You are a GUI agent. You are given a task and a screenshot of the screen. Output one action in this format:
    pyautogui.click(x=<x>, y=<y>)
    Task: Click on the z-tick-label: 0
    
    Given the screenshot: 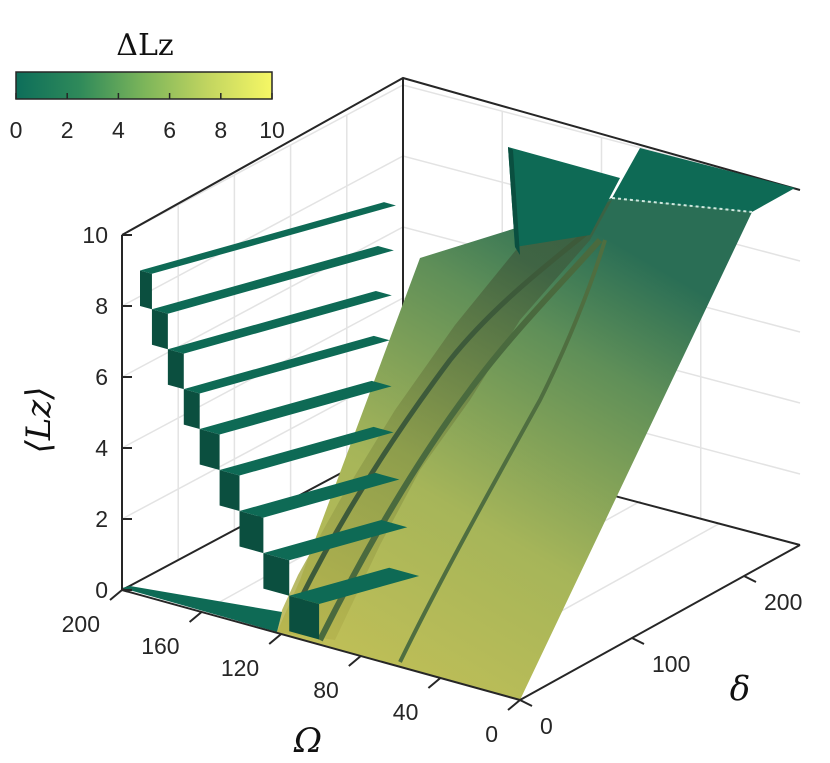 What is the action you would take?
    pyautogui.click(x=101, y=590)
    